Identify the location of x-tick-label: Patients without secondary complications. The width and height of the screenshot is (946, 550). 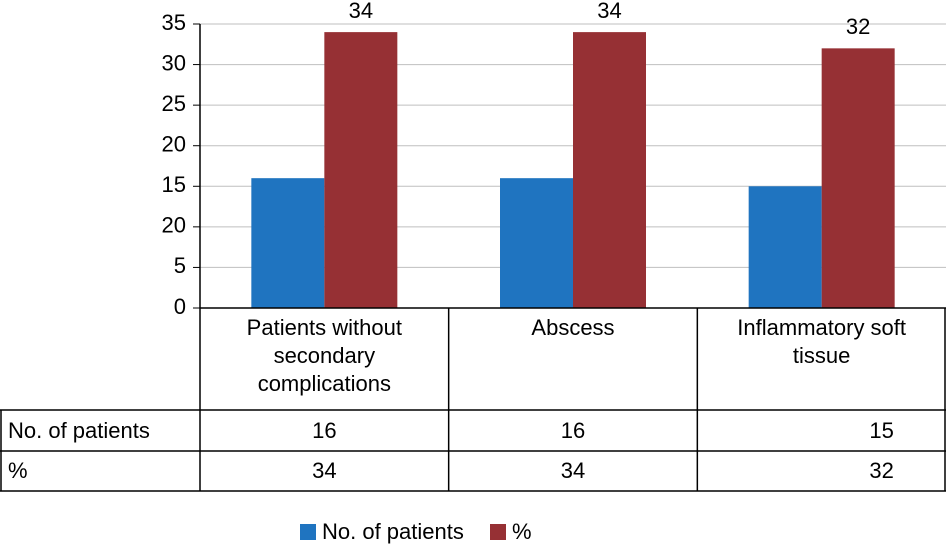
(324, 355).